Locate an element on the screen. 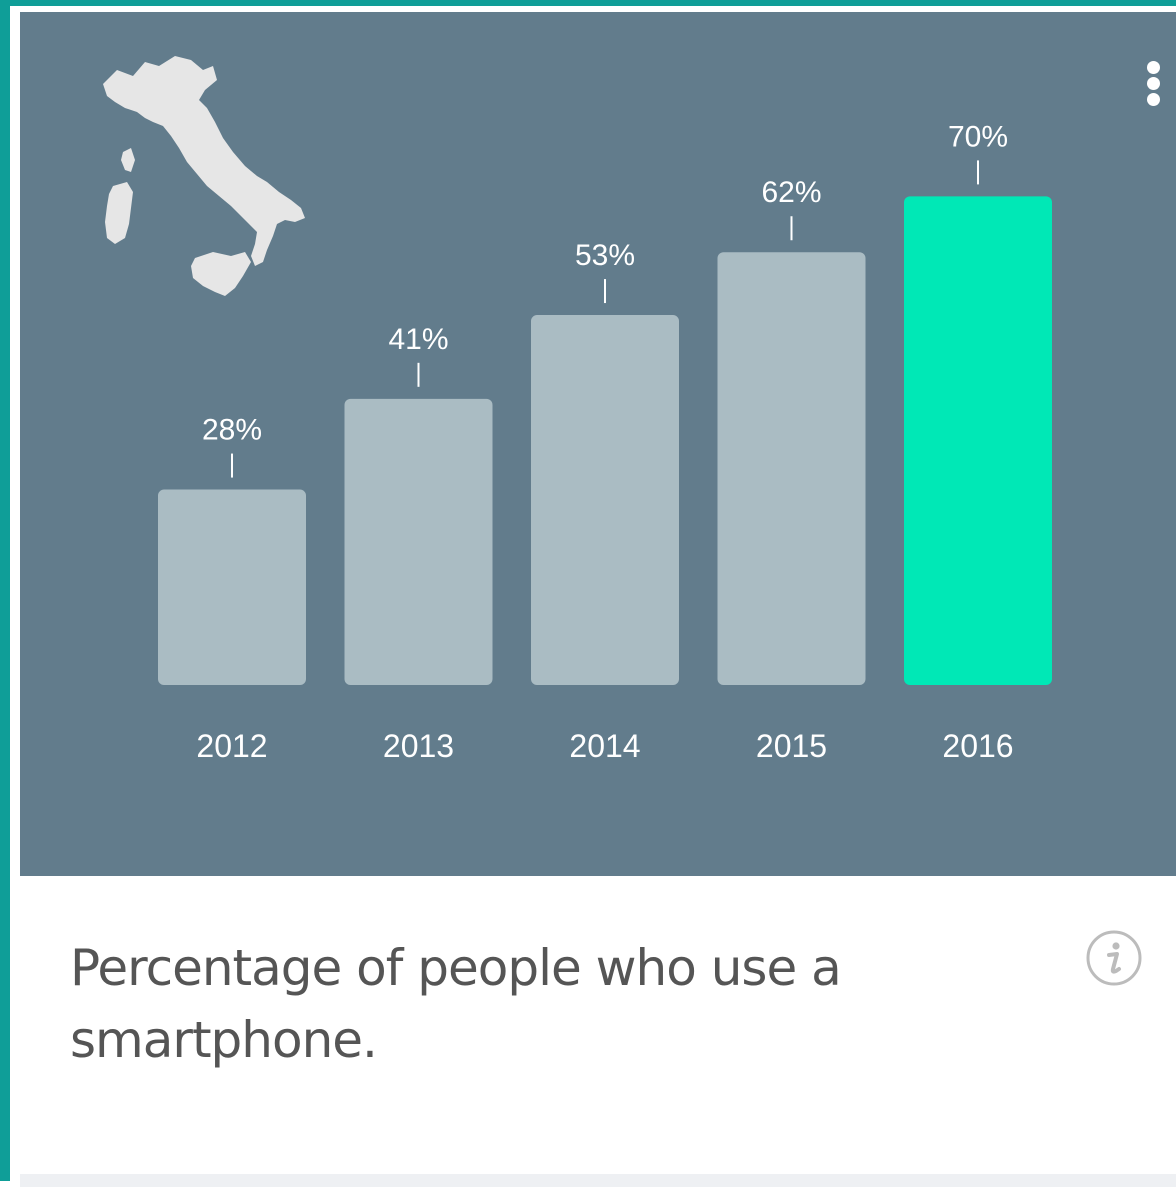 The width and height of the screenshot is (1176, 1187). x-tick-label: 2012 is located at coordinates (231, 746).